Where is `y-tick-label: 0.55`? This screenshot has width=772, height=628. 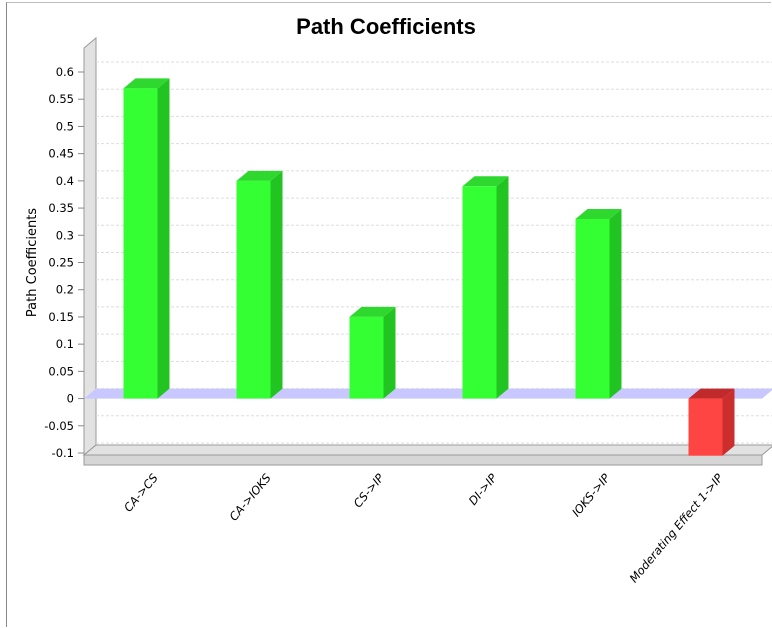 y-tick-label: 0.55 is located at coordinates (61, 99).